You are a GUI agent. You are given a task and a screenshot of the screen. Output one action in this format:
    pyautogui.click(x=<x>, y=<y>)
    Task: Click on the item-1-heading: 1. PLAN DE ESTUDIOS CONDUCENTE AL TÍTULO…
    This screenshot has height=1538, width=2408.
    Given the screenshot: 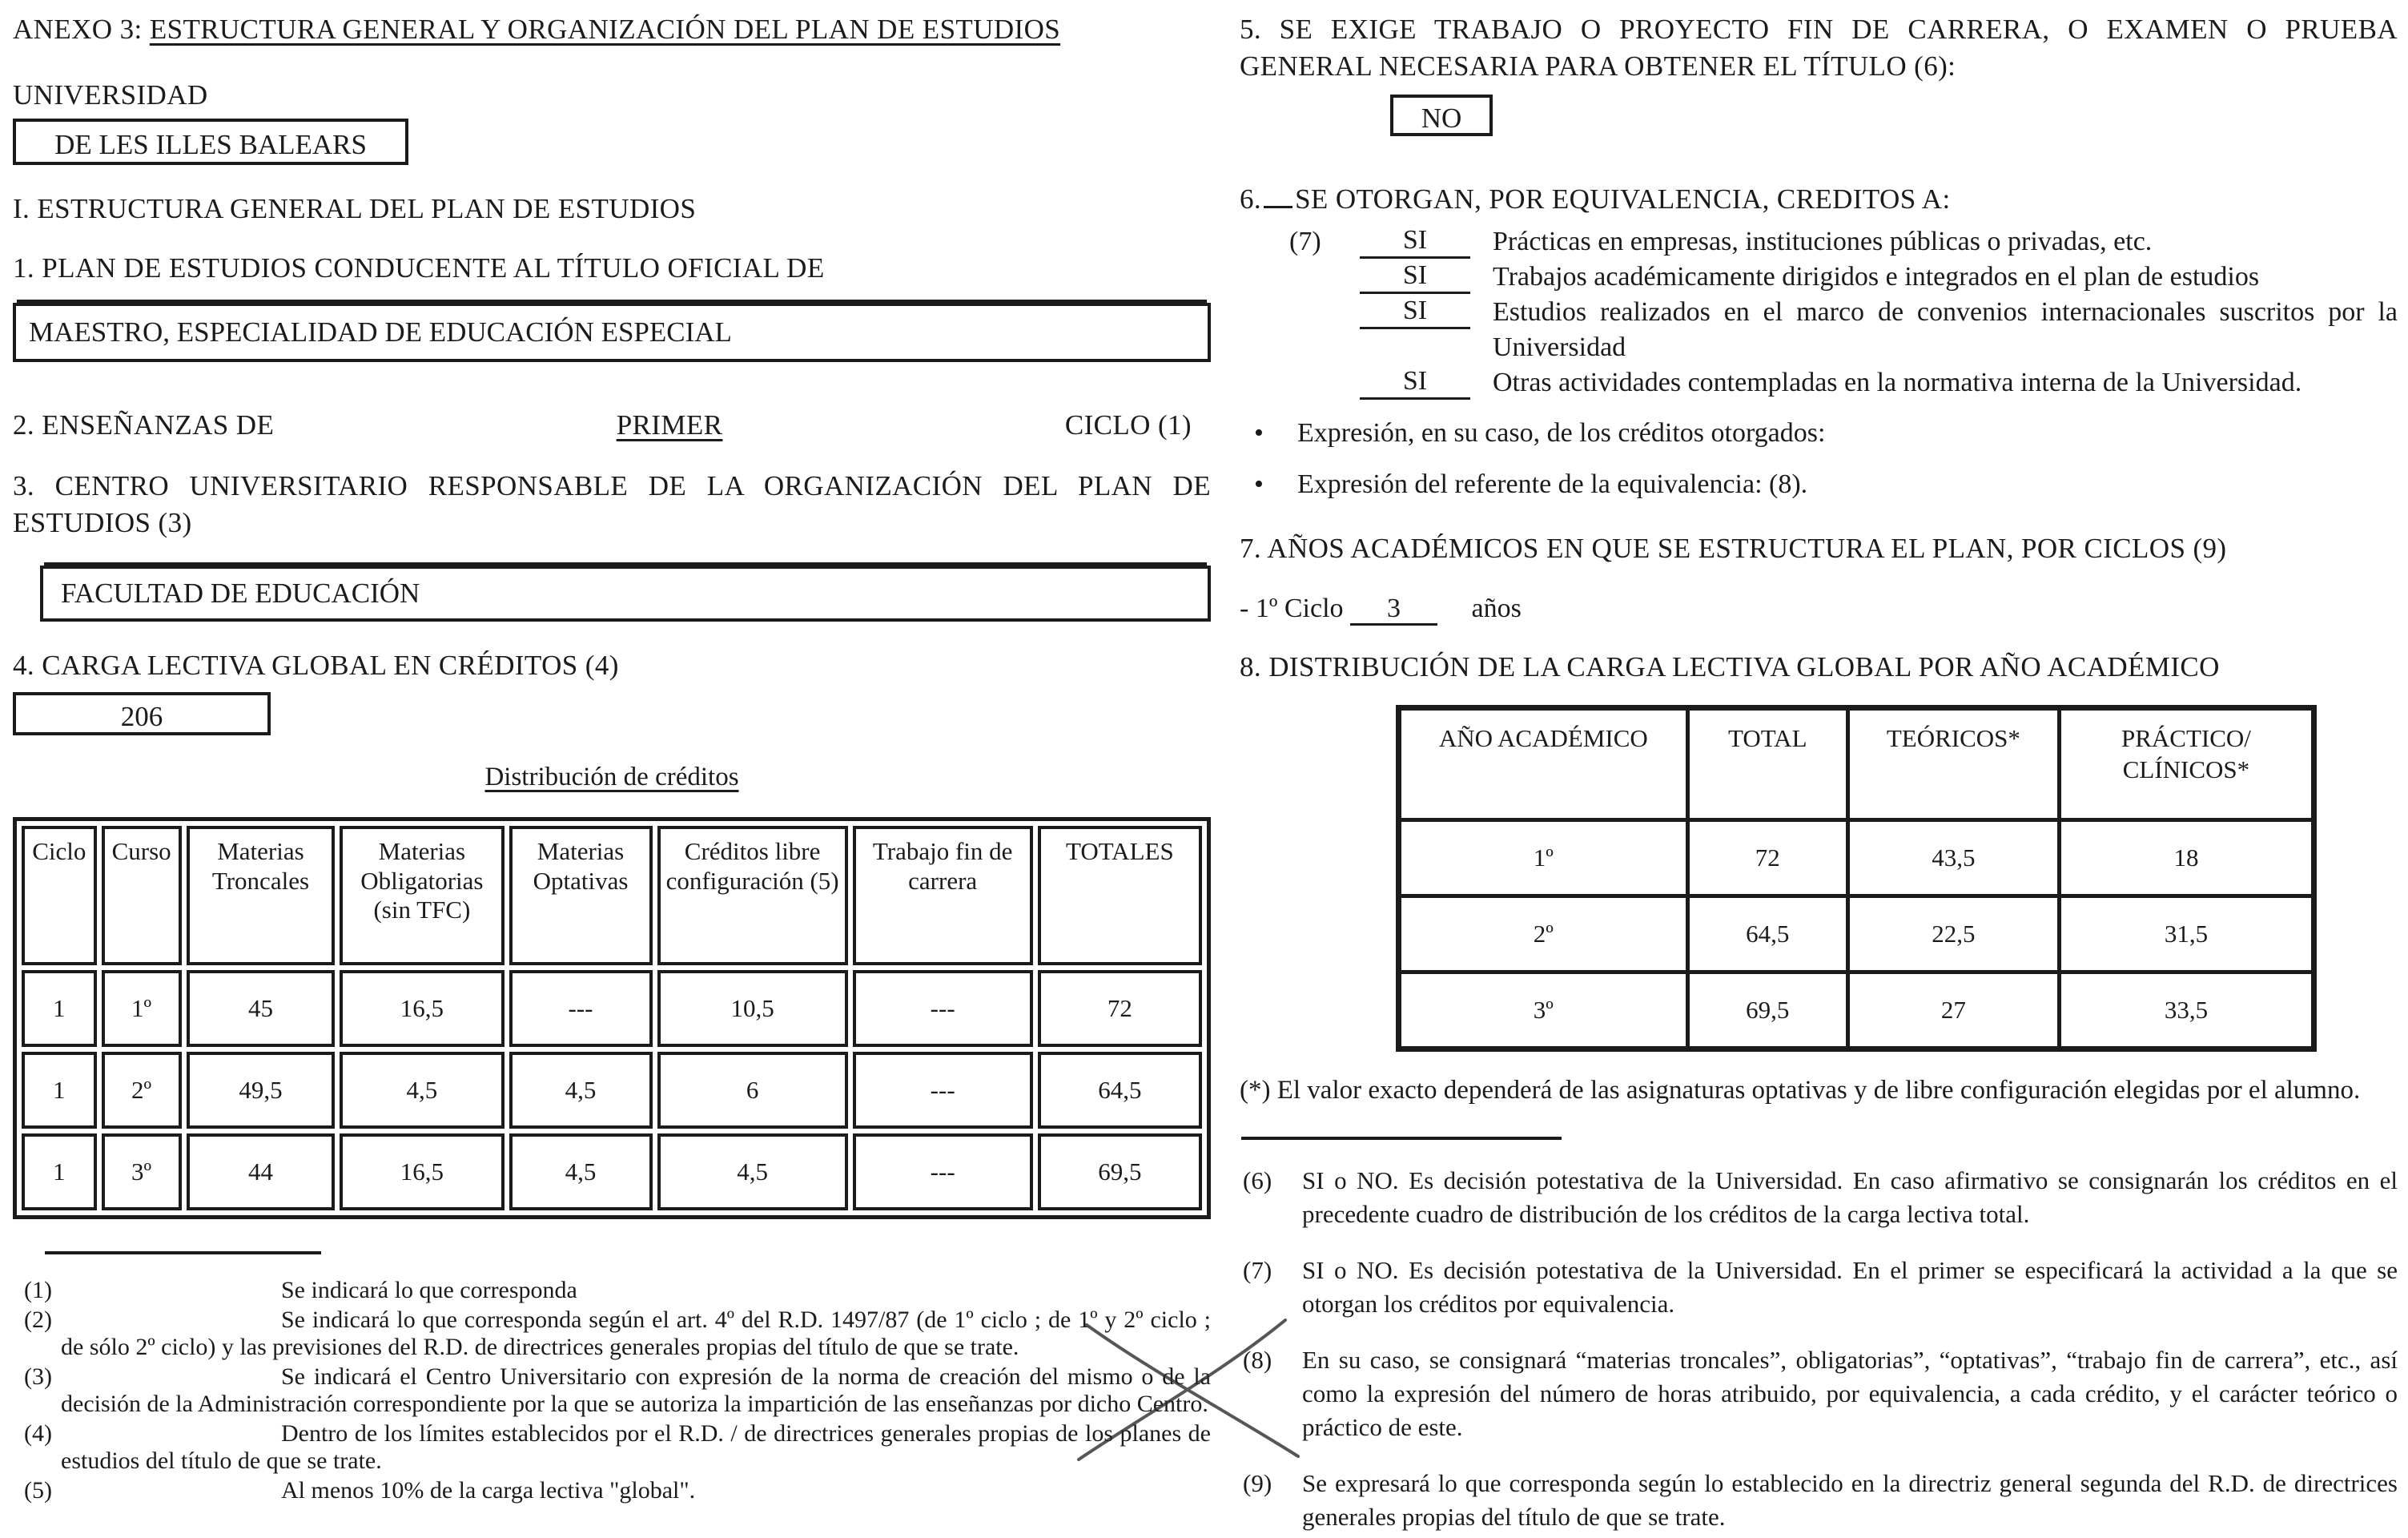 What is the action you would take?
    pyautogui.click(x=419, y=268)
    